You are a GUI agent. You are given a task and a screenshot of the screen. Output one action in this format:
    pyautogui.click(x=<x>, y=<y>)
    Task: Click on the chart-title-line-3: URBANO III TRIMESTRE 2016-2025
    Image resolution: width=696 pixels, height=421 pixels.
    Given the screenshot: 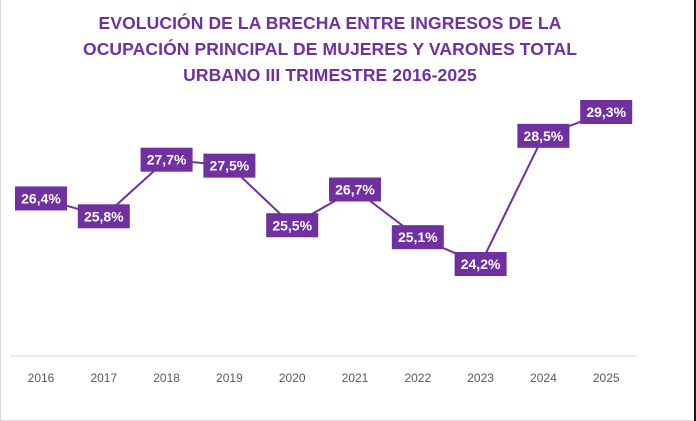 What is the action you would take?
    pyautogui.click(x=330, y=75)
    